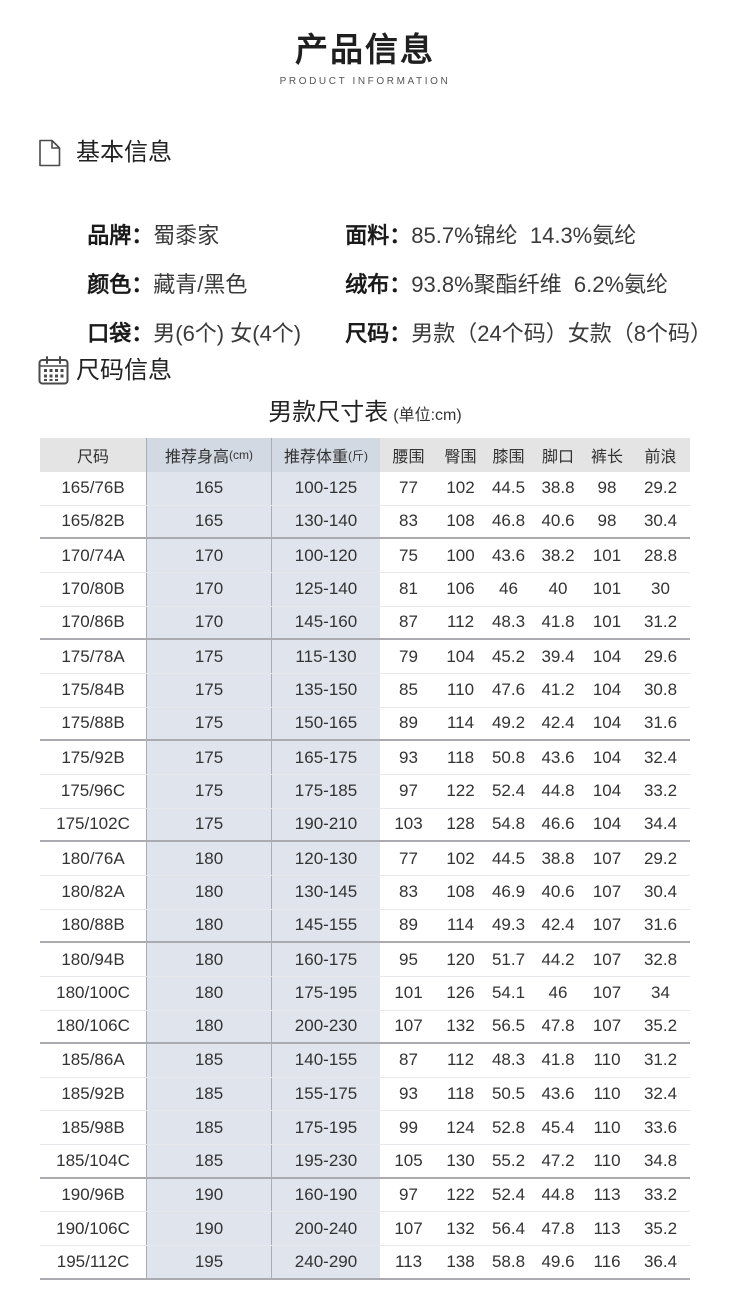 The height and width of the screenshot is (1292, 730). I want to click on rise-cell: 32.8, so click(660, 959).